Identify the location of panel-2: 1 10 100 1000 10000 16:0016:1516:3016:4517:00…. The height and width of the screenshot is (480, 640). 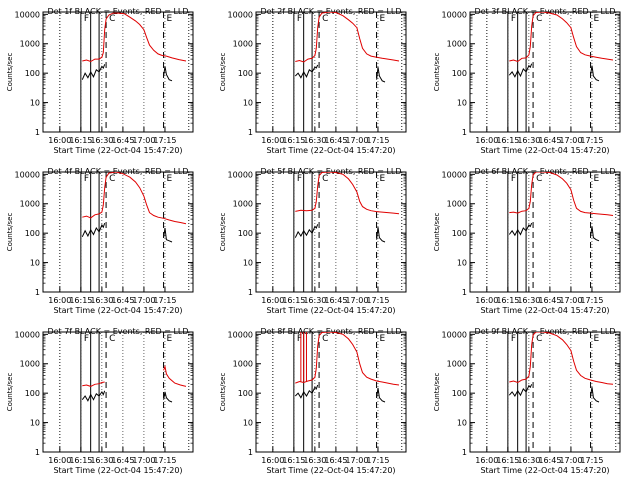
(313, 81).